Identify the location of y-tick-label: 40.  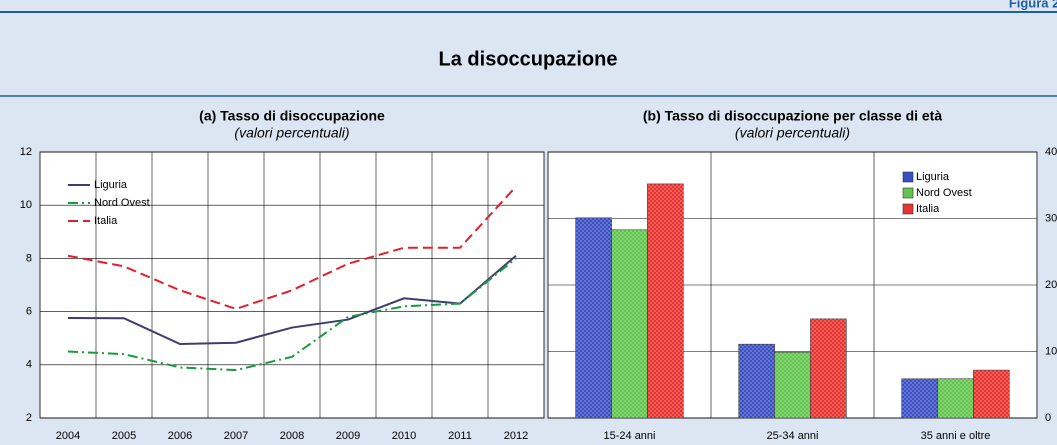
(1051, 152).